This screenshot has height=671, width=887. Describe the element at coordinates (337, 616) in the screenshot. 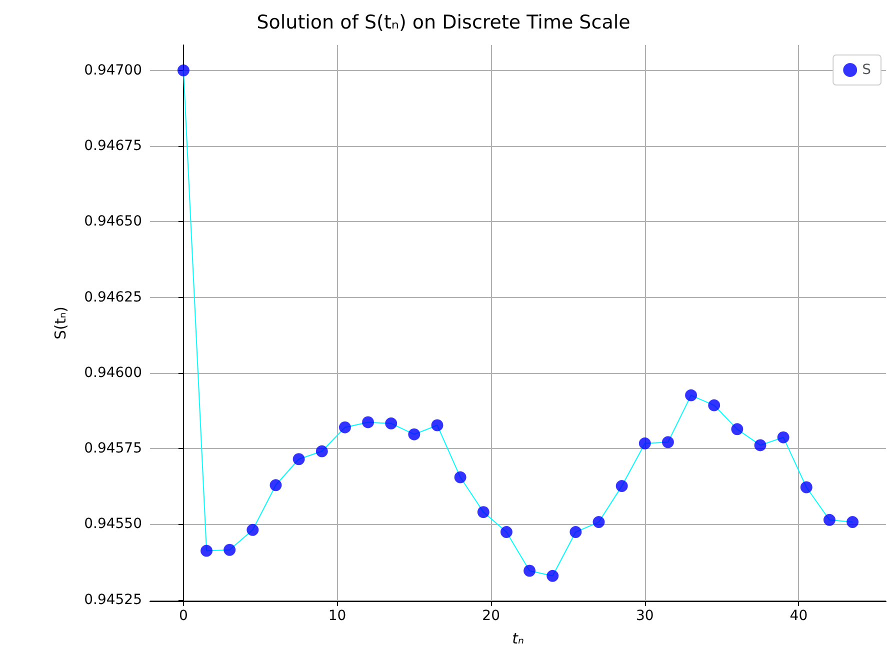

I see `x-tick-label: 10` at that location.